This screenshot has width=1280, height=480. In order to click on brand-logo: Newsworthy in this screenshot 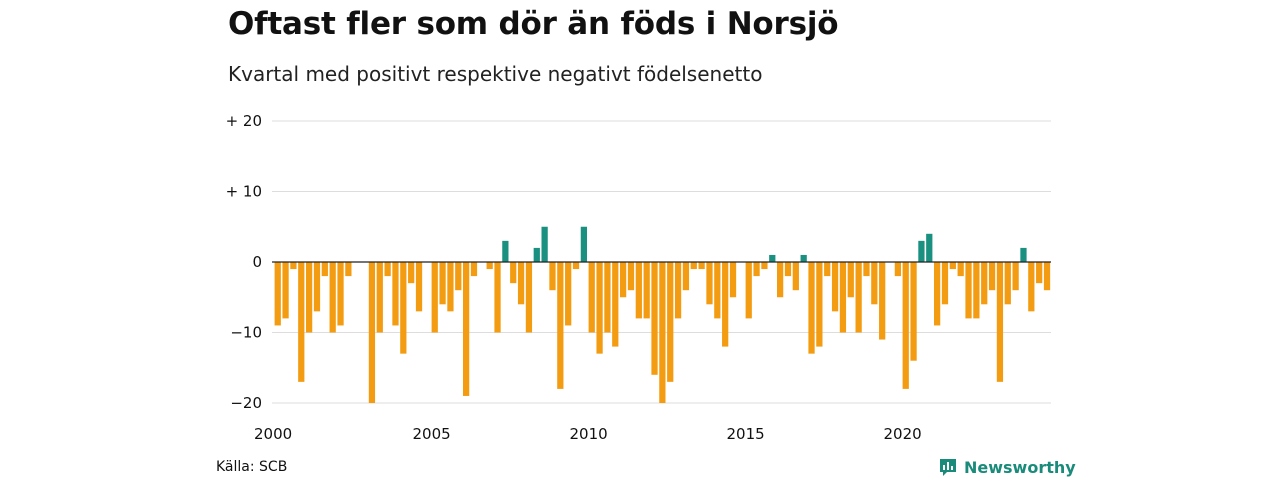, I will do `click(1007, 467)`.